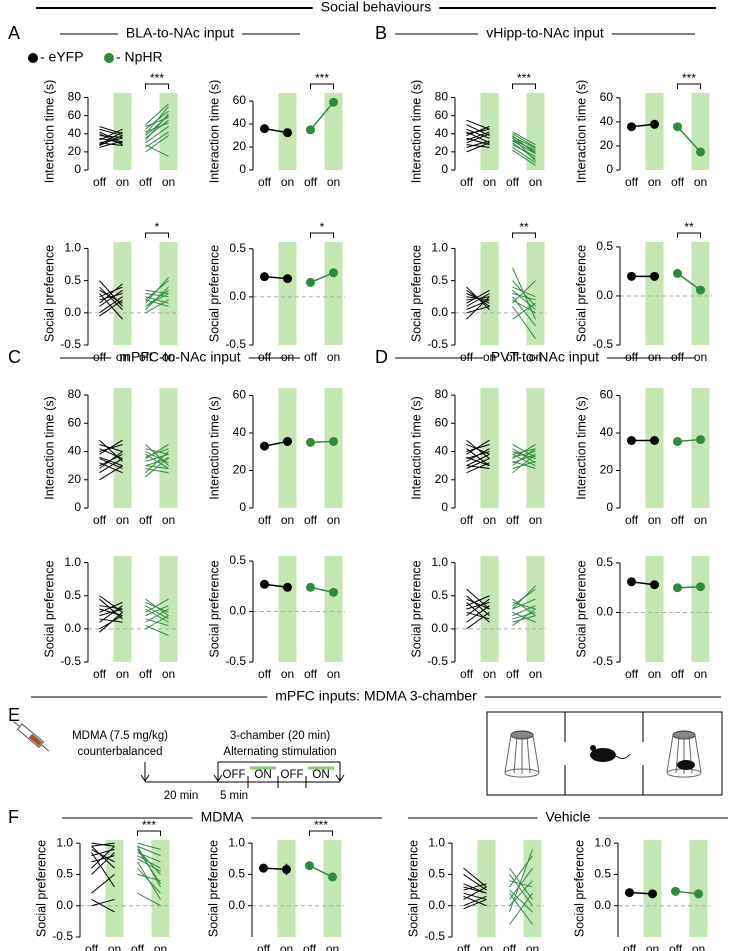 The image size is (753, 951). Describe the element at coordinates (689, 78) in the screenshot. I see `significance-label: ***` at that location.